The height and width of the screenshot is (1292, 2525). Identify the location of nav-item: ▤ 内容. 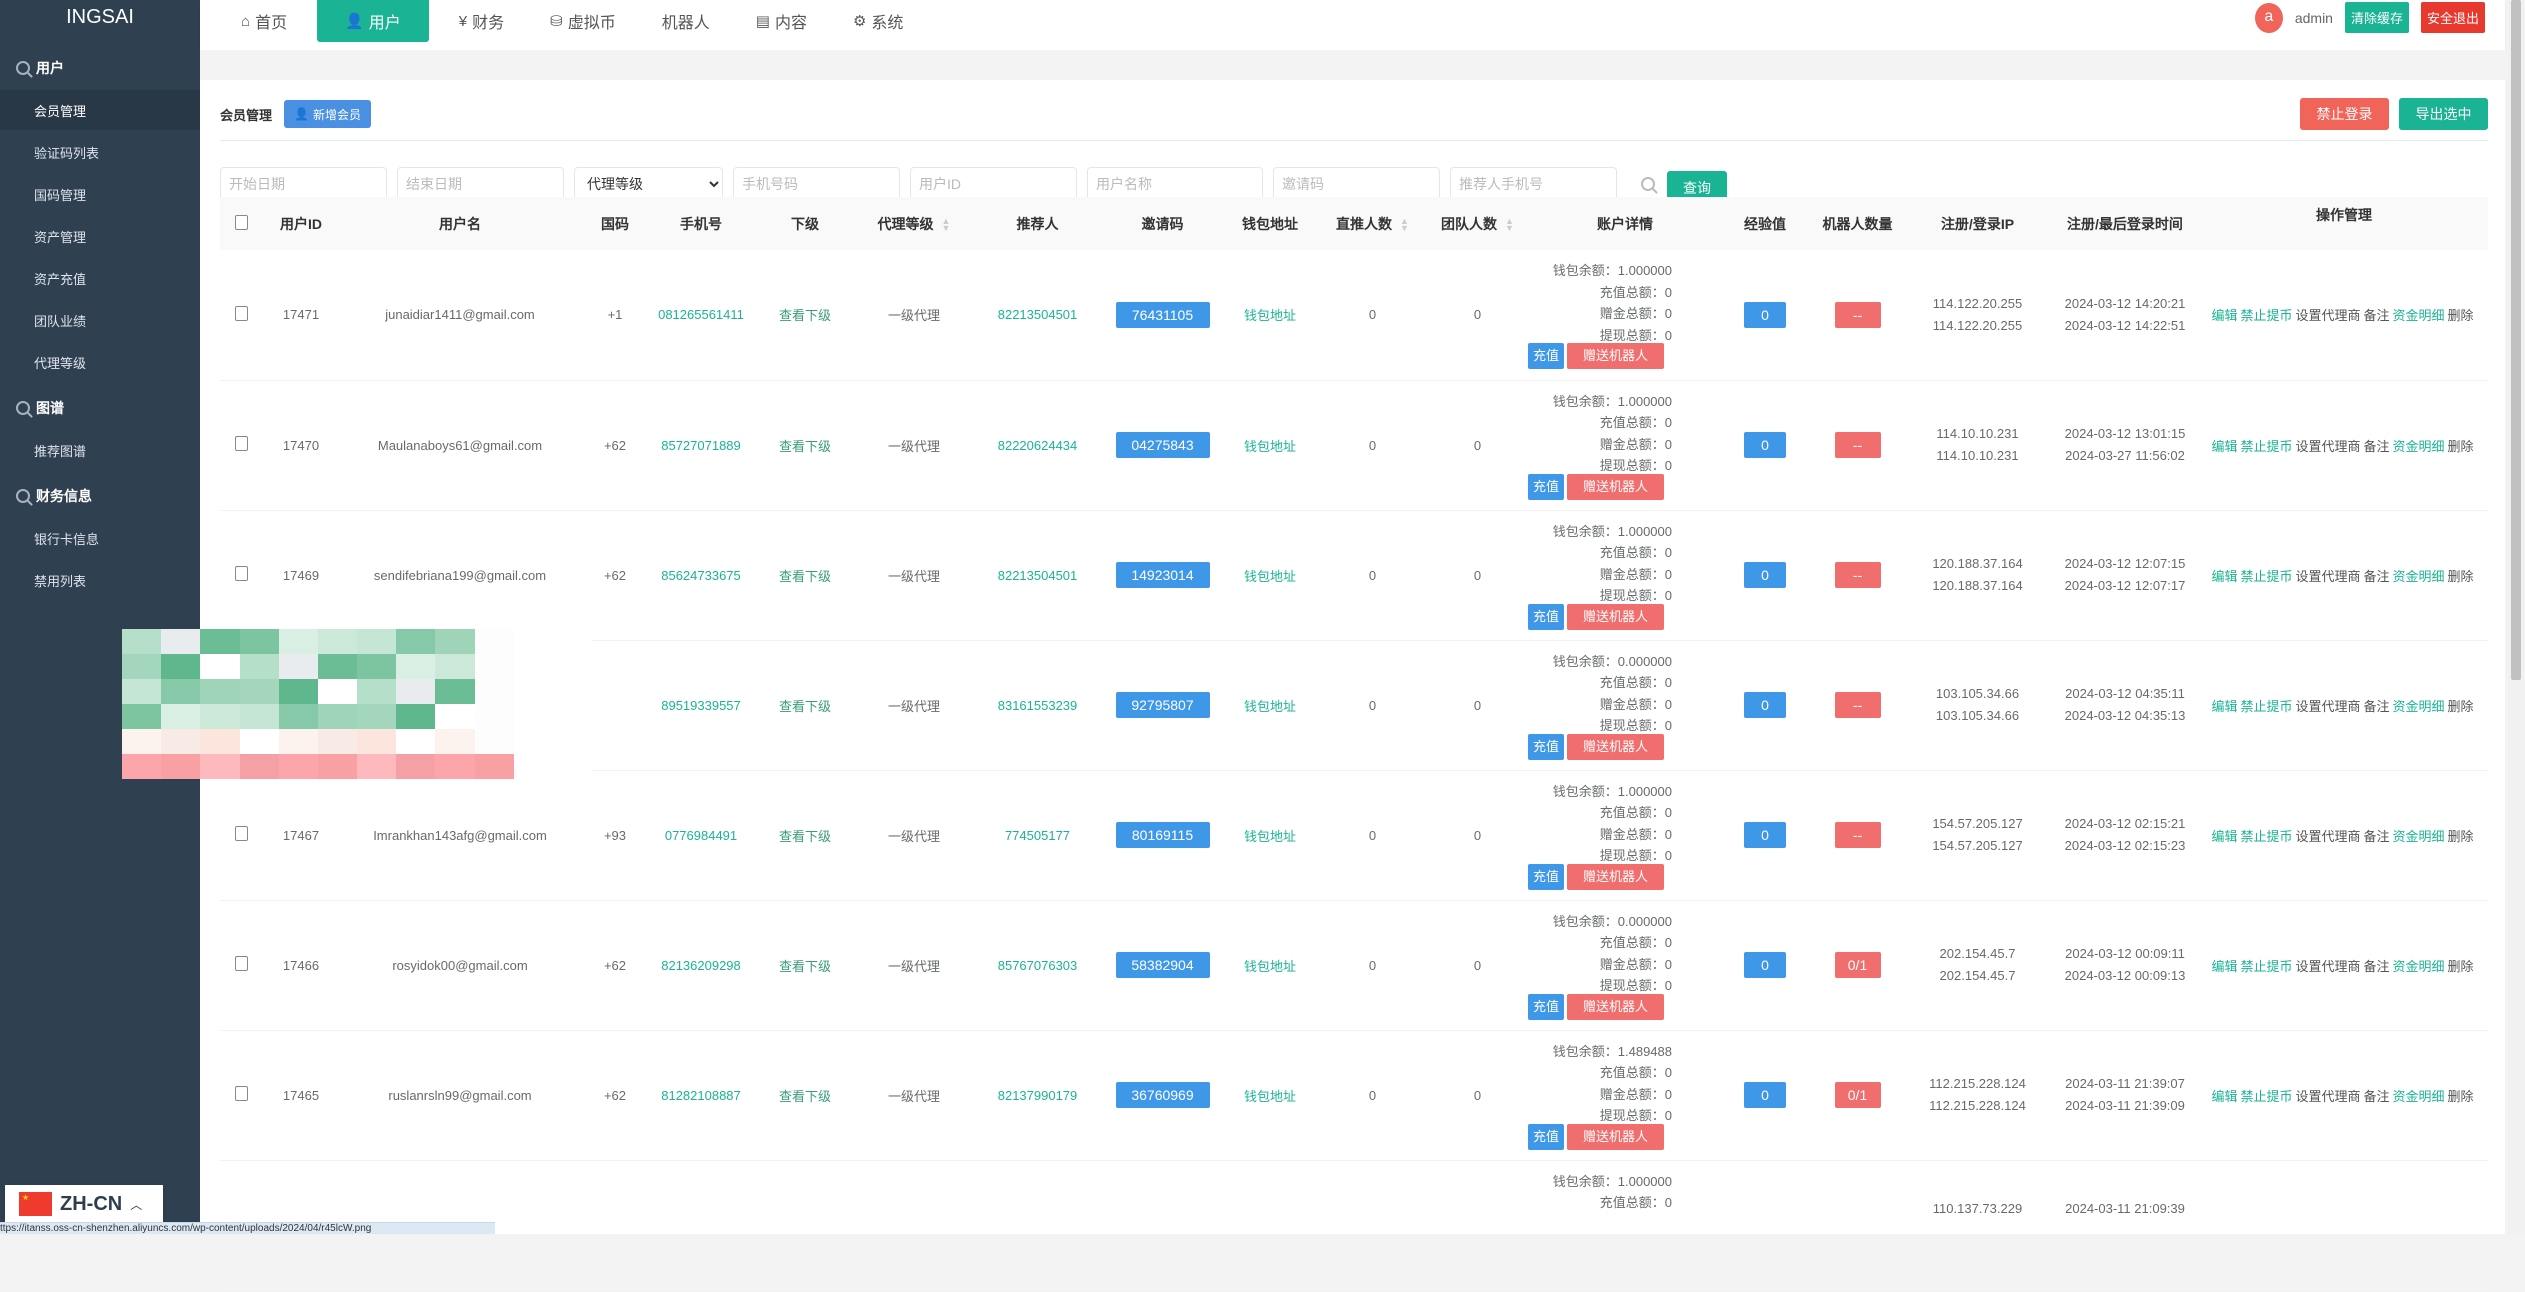
(781, 21).